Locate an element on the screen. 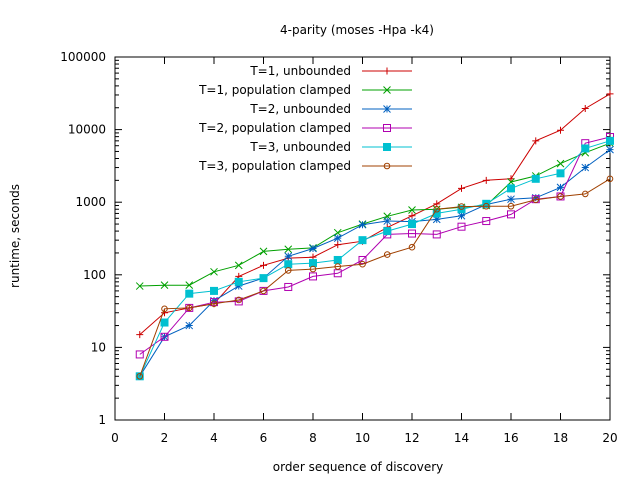 This screenshot has width=640, height=480. legend-item: T=1, population clamped is located at coordinates (305, 90).